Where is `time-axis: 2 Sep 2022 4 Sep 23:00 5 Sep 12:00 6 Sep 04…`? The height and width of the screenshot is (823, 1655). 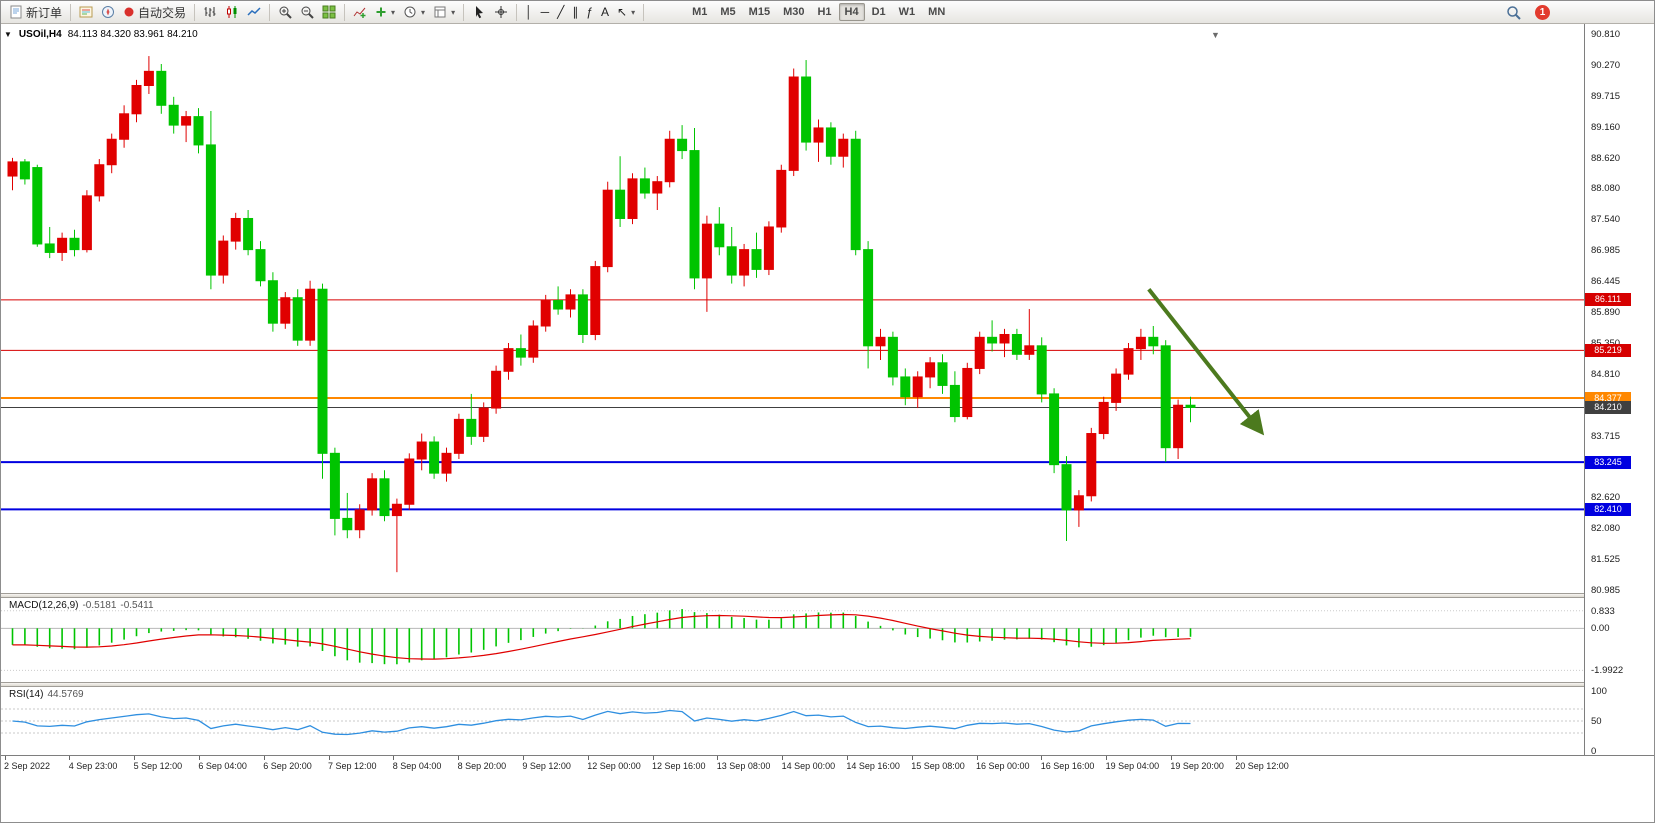 time-axis: 2 Sep 2022 4 Sep 23:00 5 Sep 12:00 6 Sep 04… is located at coordinates (827, 768).